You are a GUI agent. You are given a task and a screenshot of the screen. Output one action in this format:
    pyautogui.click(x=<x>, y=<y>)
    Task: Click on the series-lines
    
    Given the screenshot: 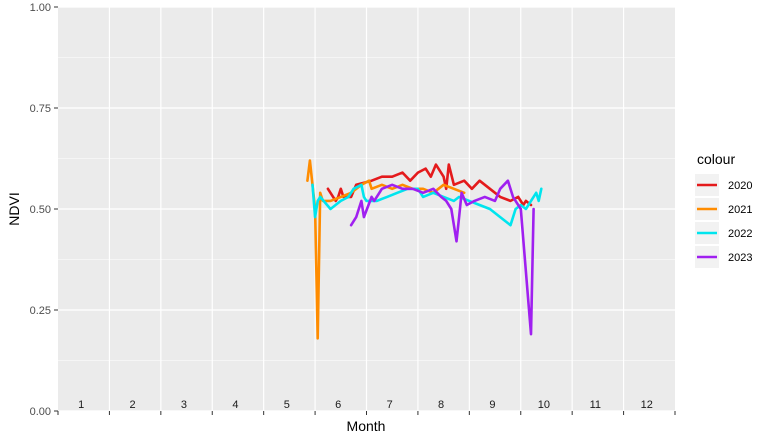 What is the action you would take?
    pyautogui.click(x=424, y=249)
    